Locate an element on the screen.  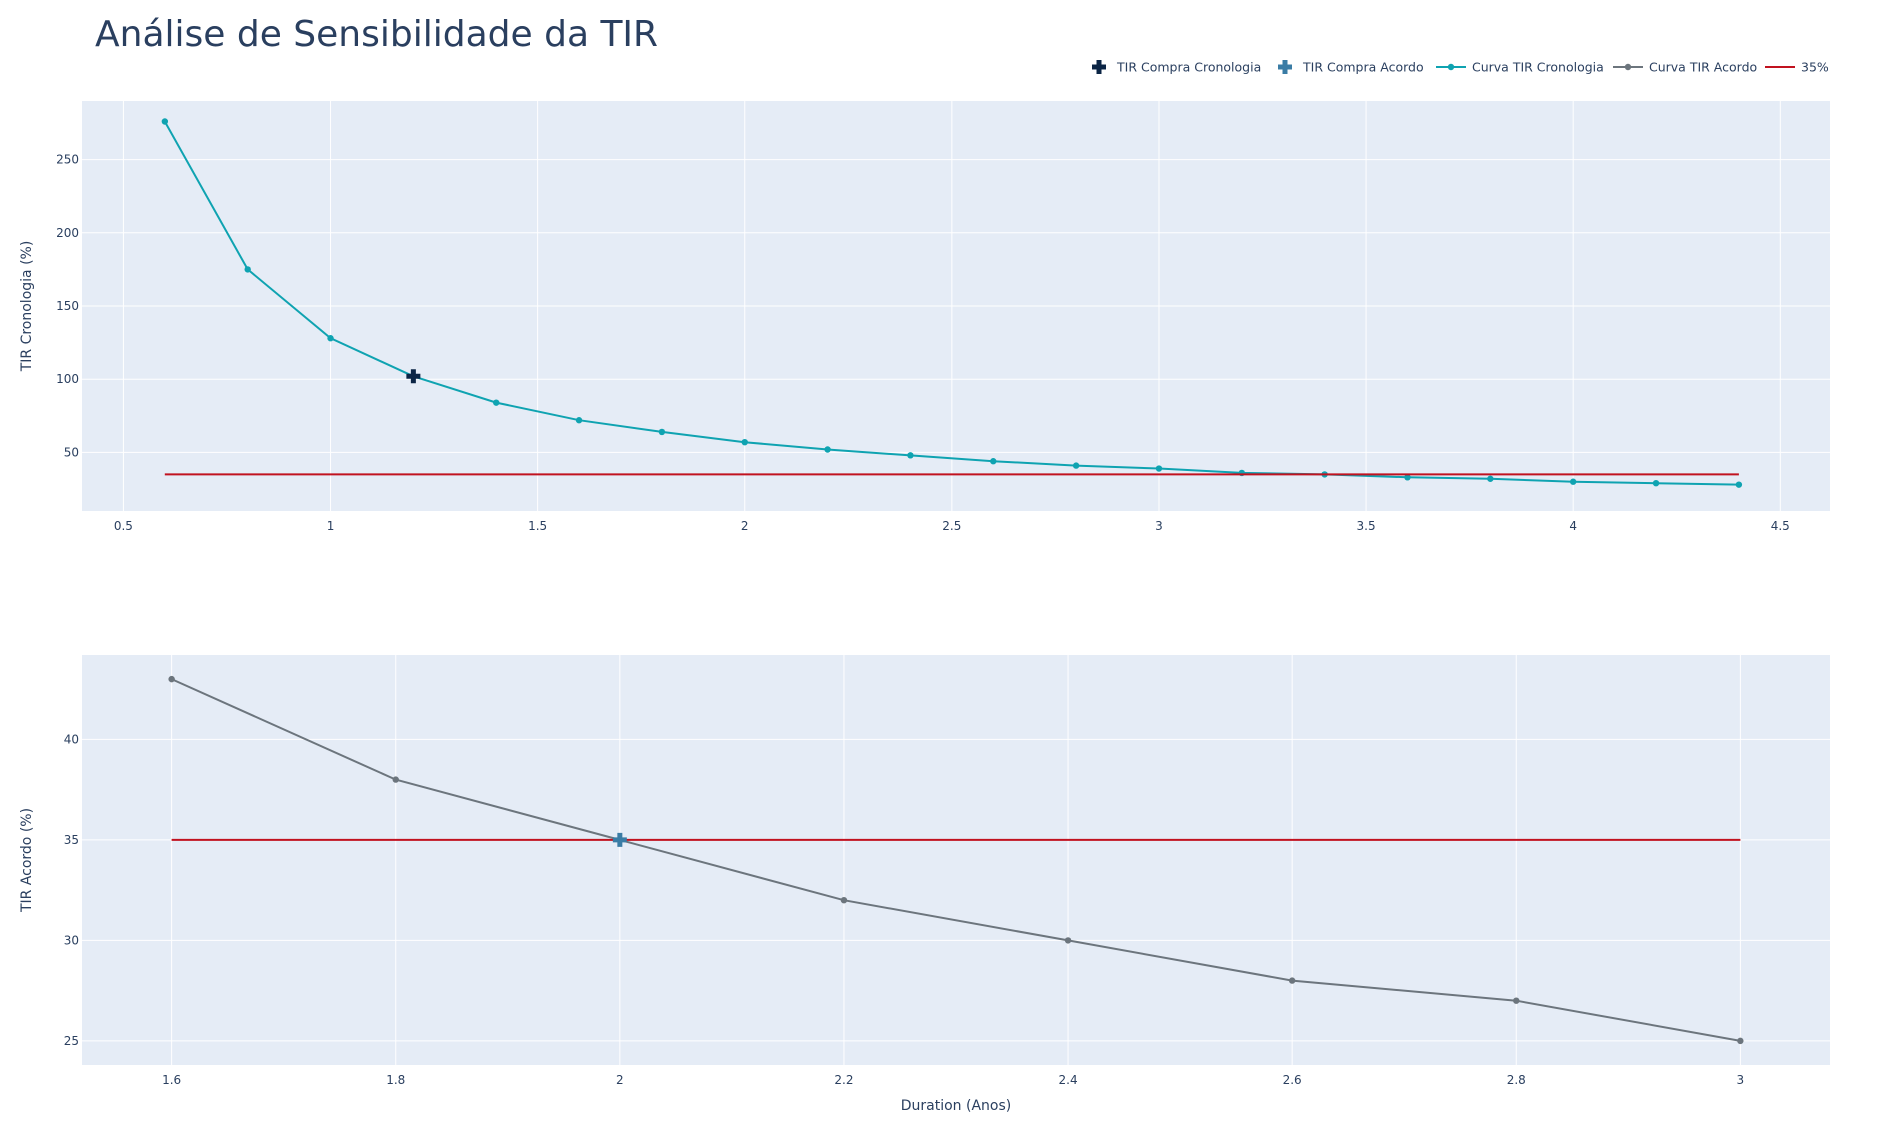
legend-item: TIR Compra Cronologia is located at coordinates (1176, 67).